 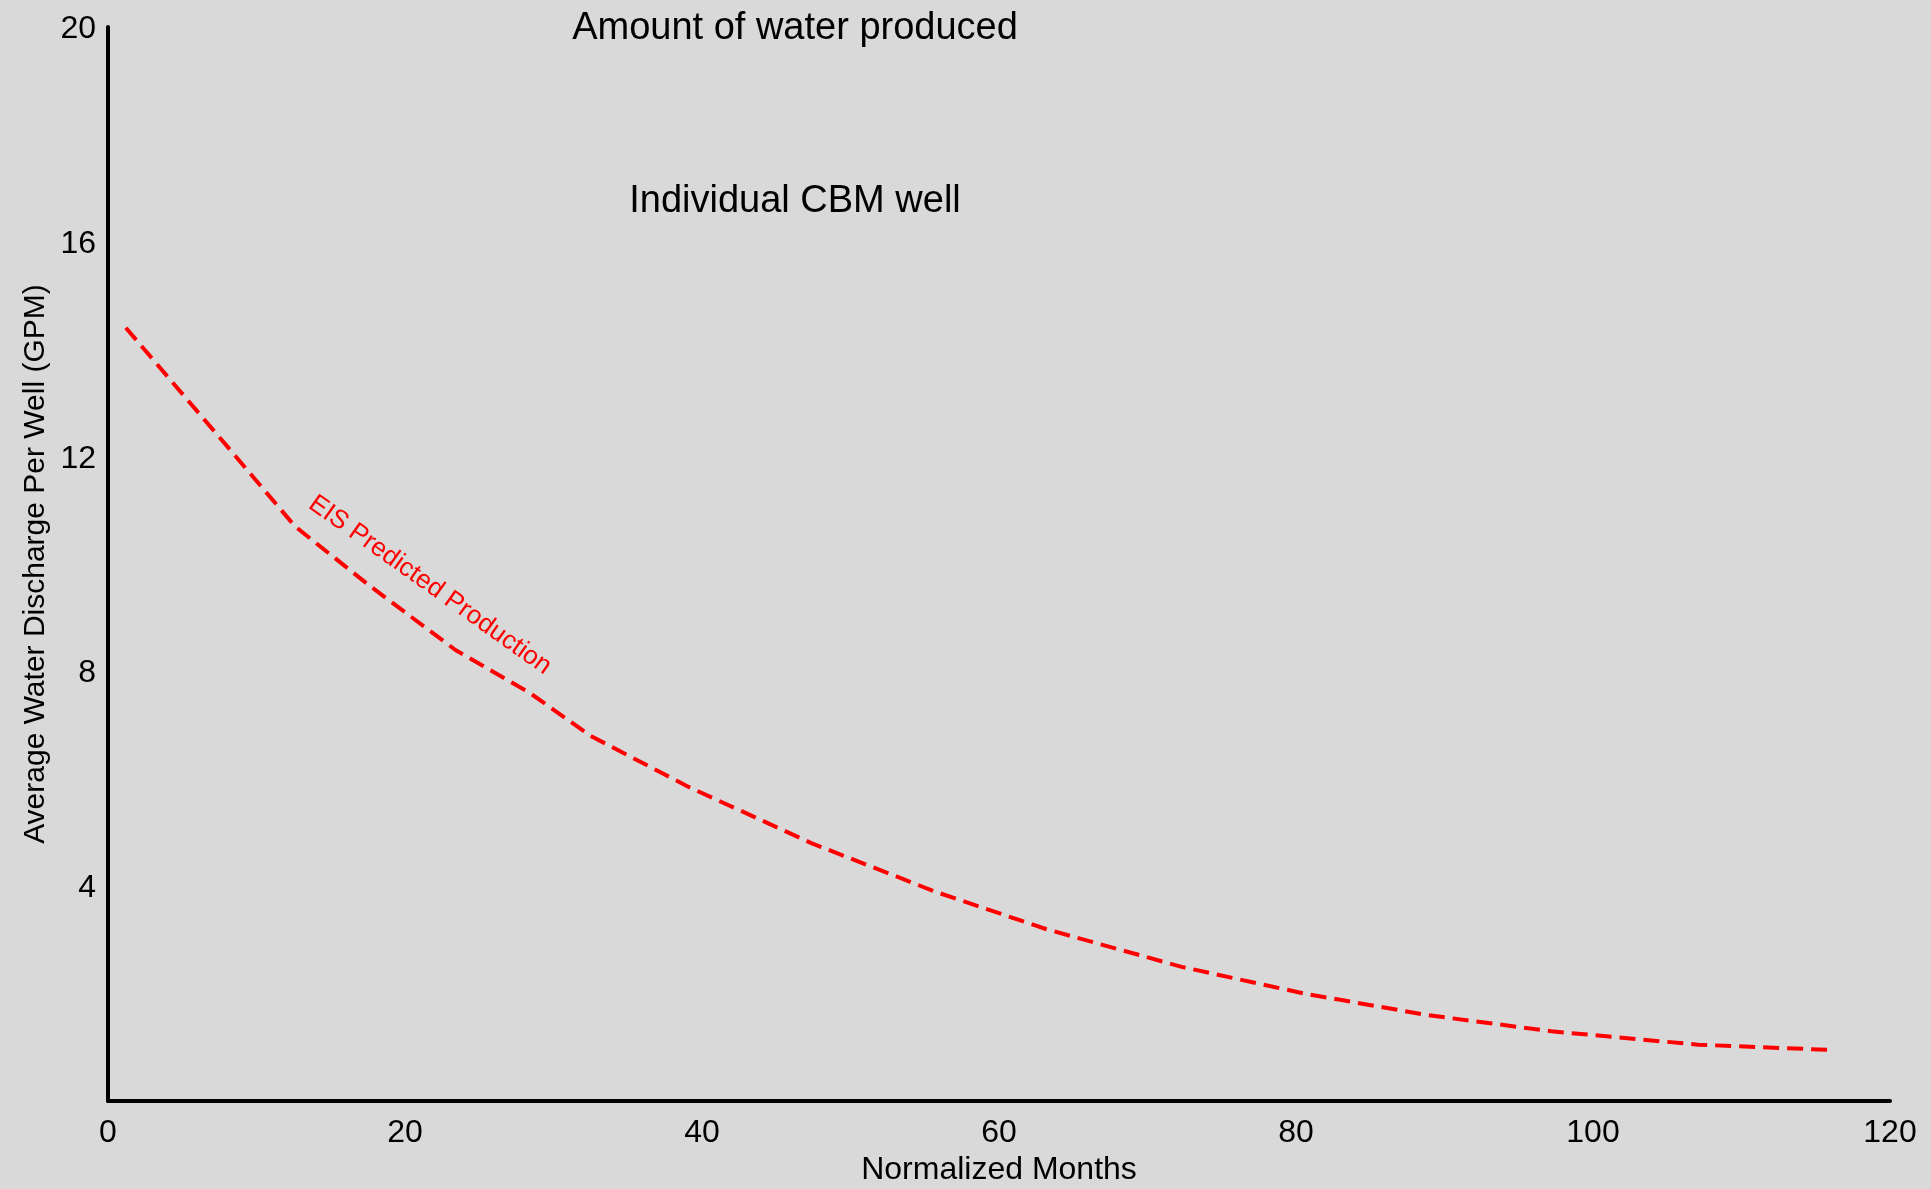 What do you see at coordinates (405, 1131) in the screenshot?
I see `x-tick-label: 20` at bounding box center [405, 1131].